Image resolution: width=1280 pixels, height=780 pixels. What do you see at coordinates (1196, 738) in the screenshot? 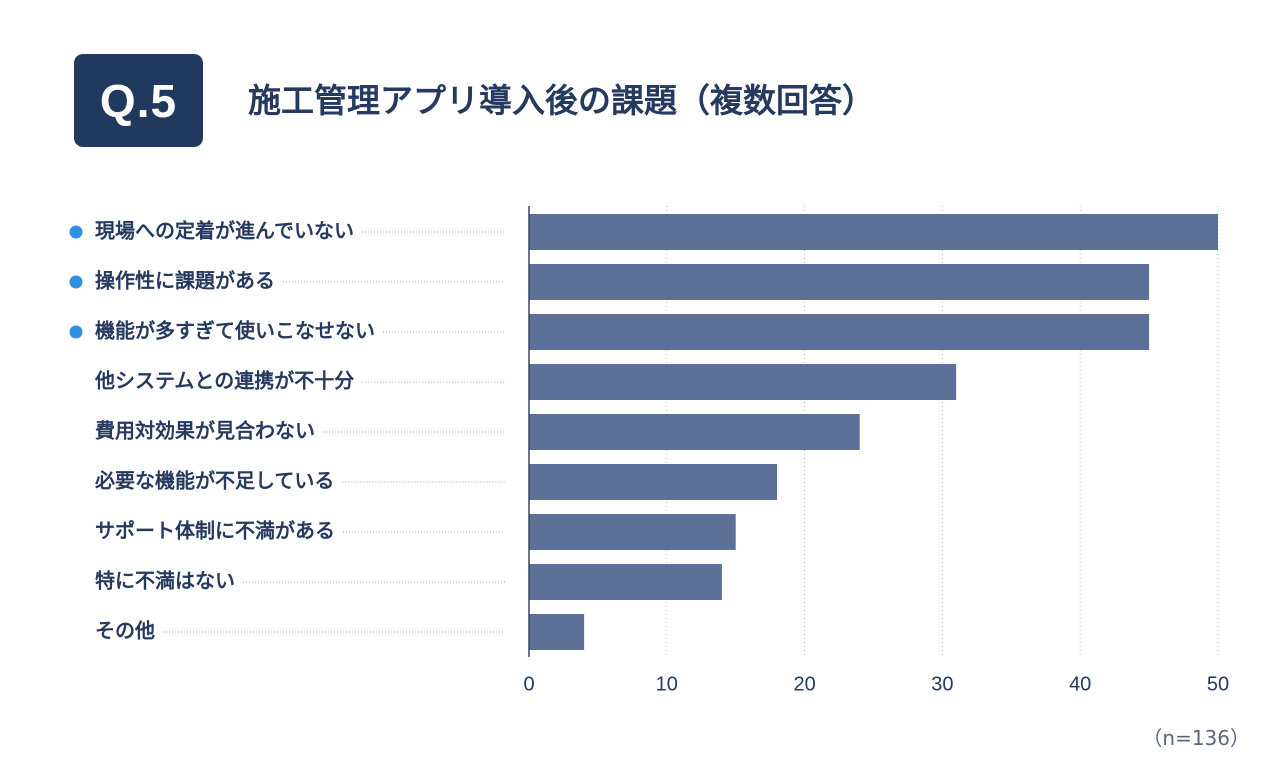
I see `sample-size-note: （n=136）` at bounding box center [1196, 738].